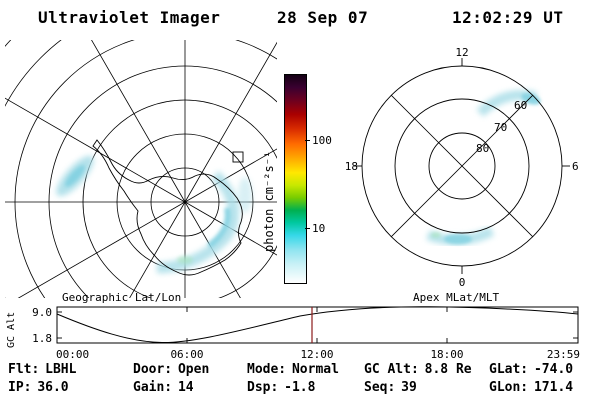  What do you see at coordinates (42, 338) in the screenshot?
I see `ytick-bottom: 1.8` at bounding box center [42, 338].